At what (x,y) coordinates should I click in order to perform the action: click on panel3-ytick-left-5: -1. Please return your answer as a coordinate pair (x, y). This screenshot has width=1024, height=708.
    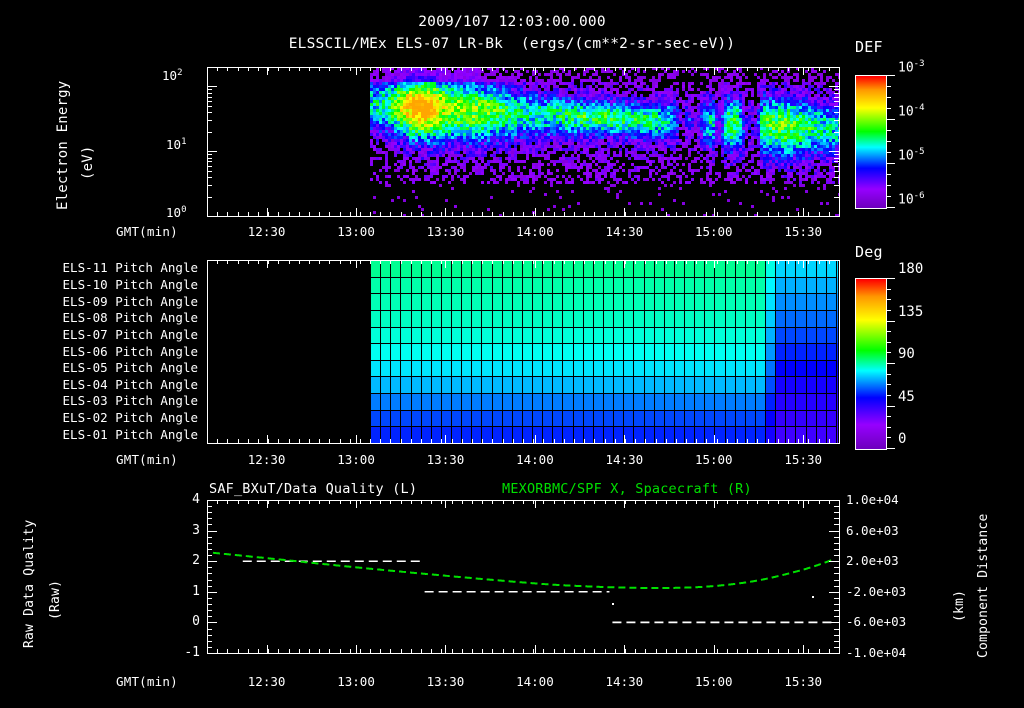
    Looking at the image, I should click on (192, 652).